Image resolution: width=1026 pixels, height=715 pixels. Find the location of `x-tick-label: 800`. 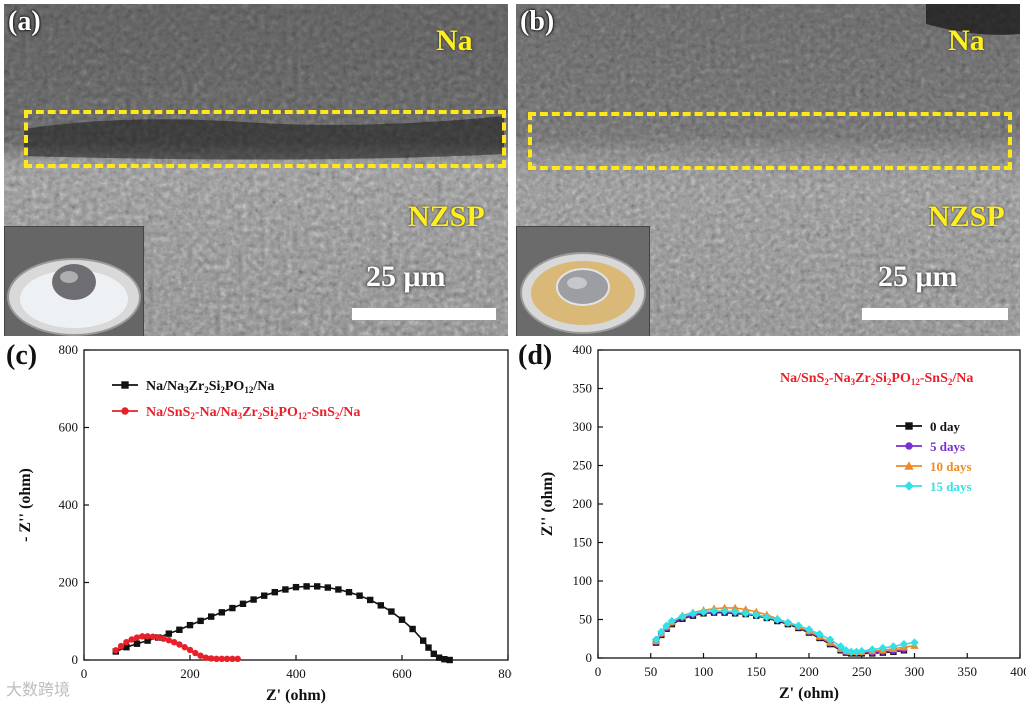

x-tick-label: 800 is located at coordinates (505, 673).